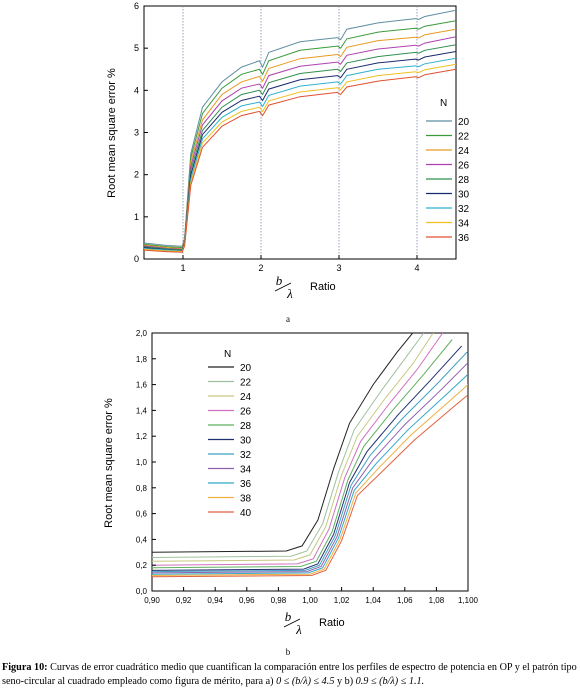 The height and width of the screenshot is (698, 580). What do you see at coordinates (416, 268) in the screenshot?
I see `x-tick-label: 4` at bounding box center [416, 268].